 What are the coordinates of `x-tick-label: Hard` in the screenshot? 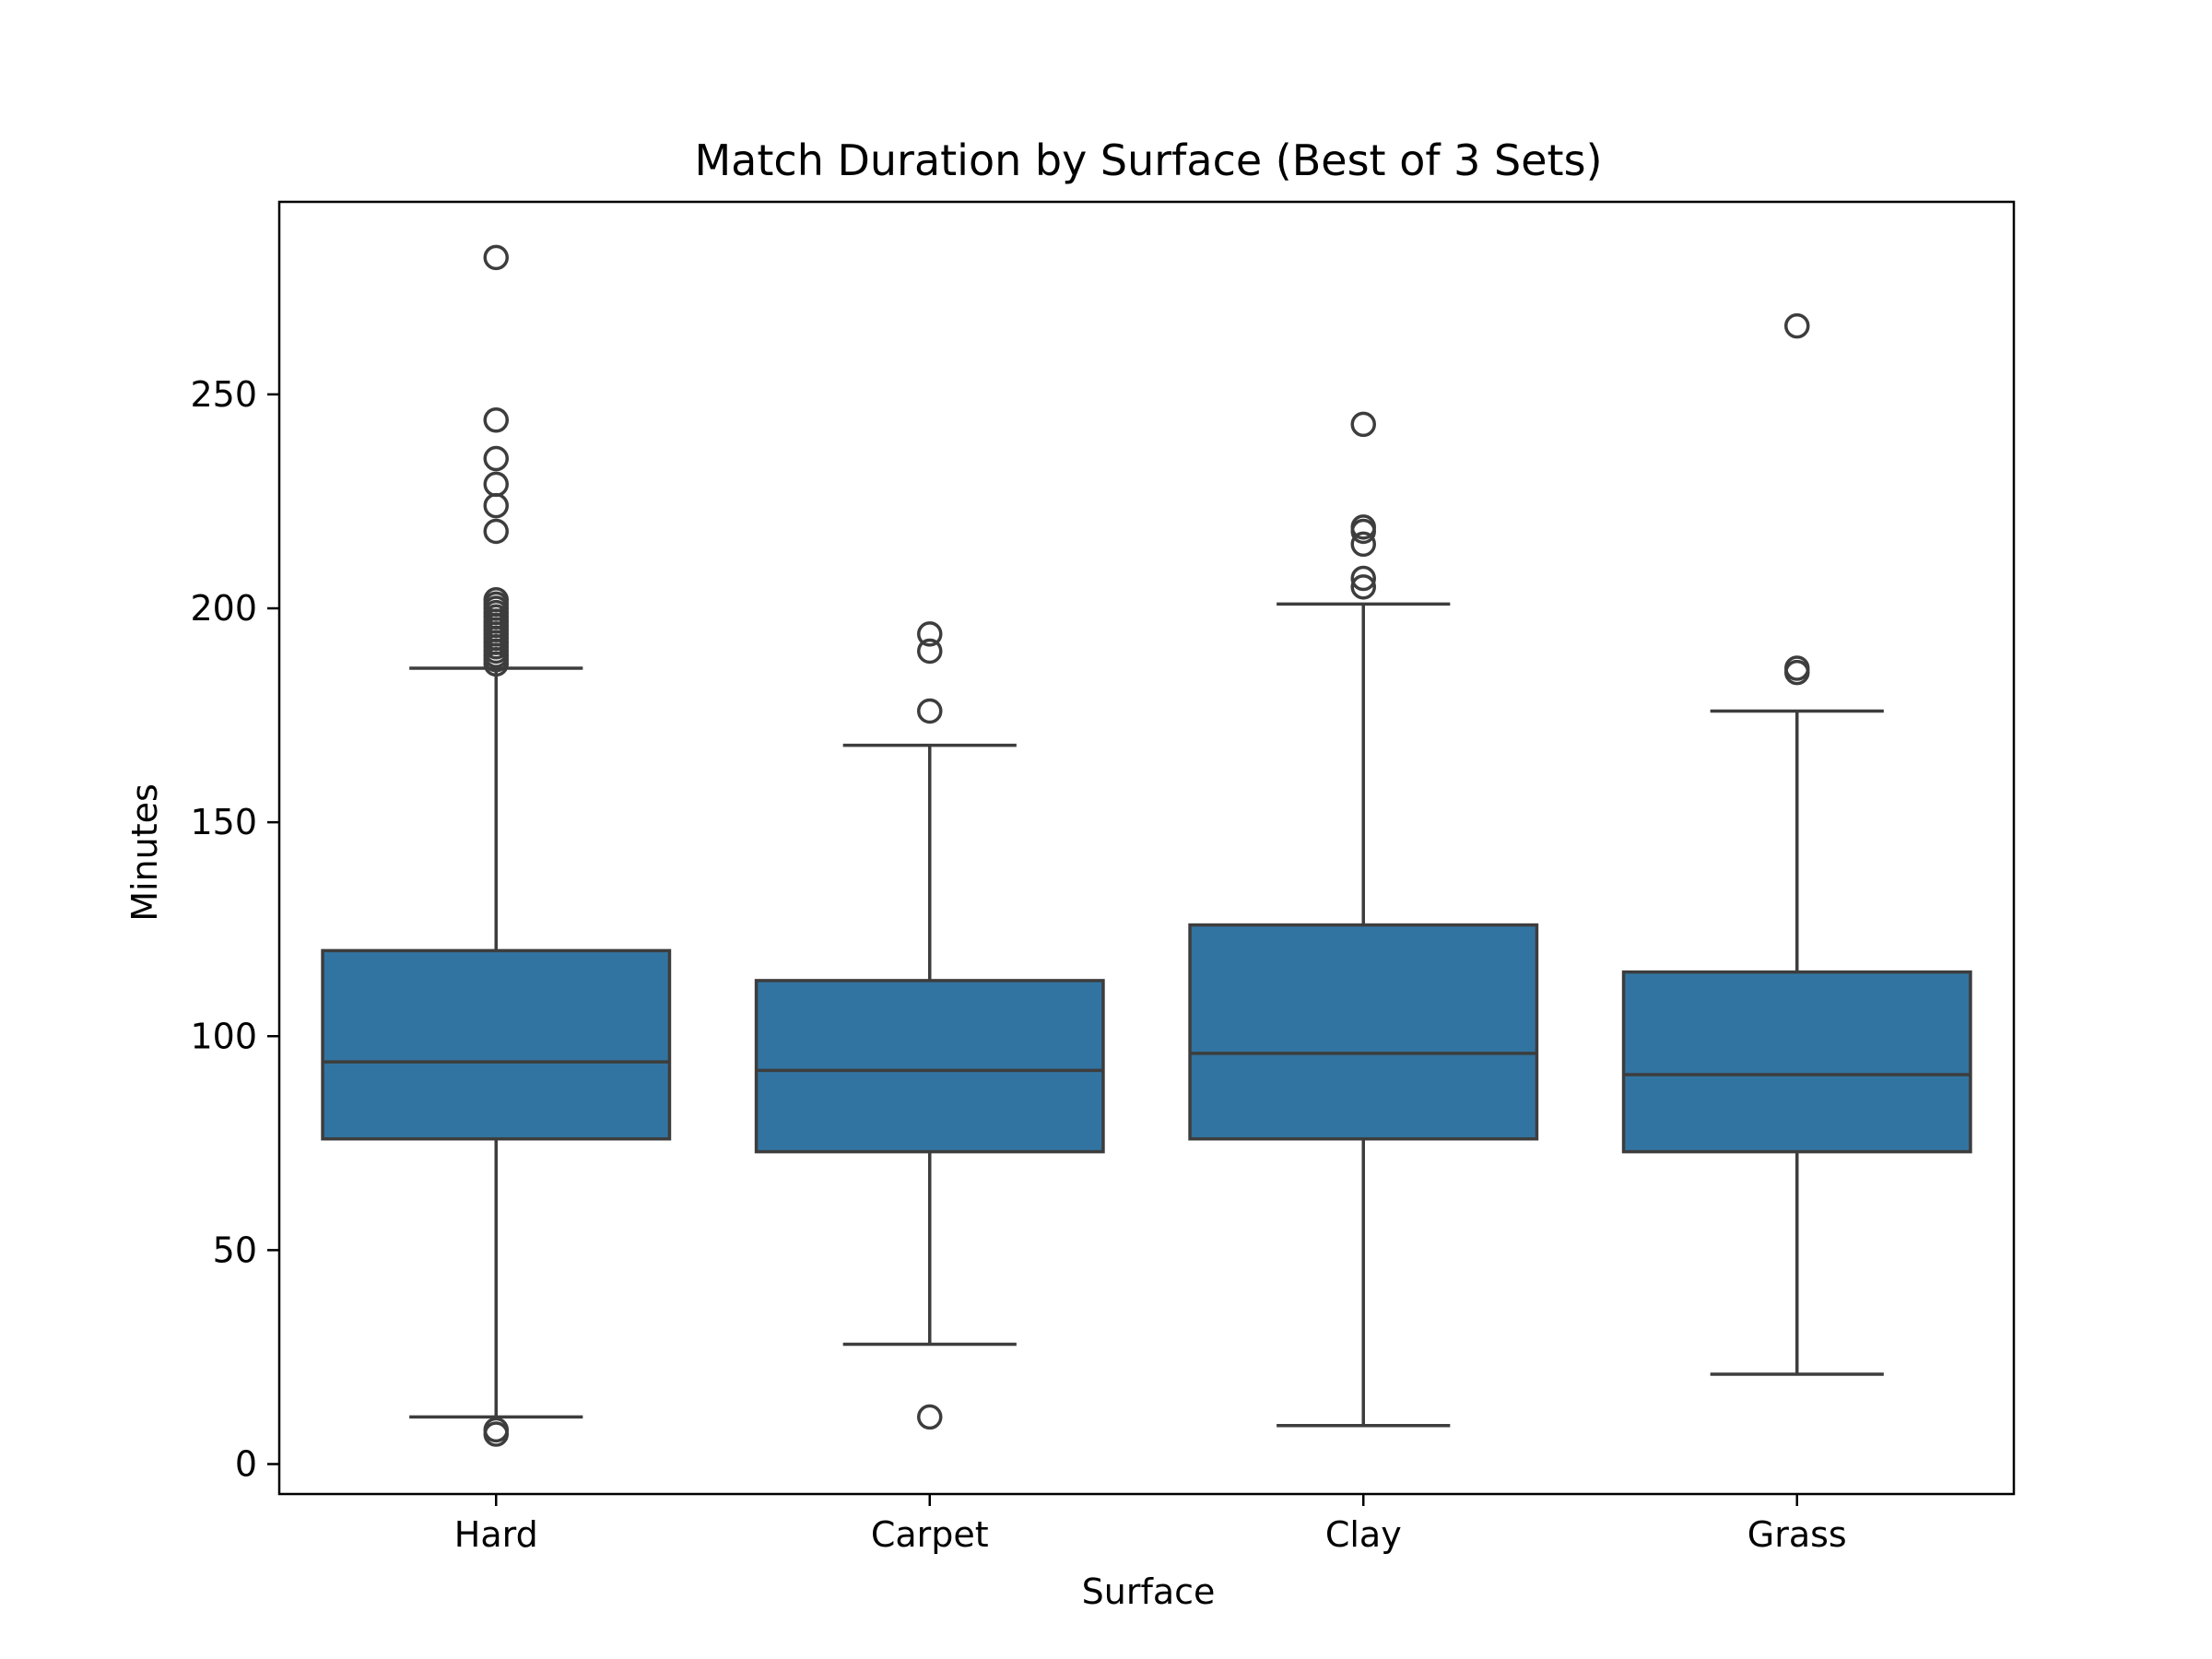 It's located at (496, 1534).